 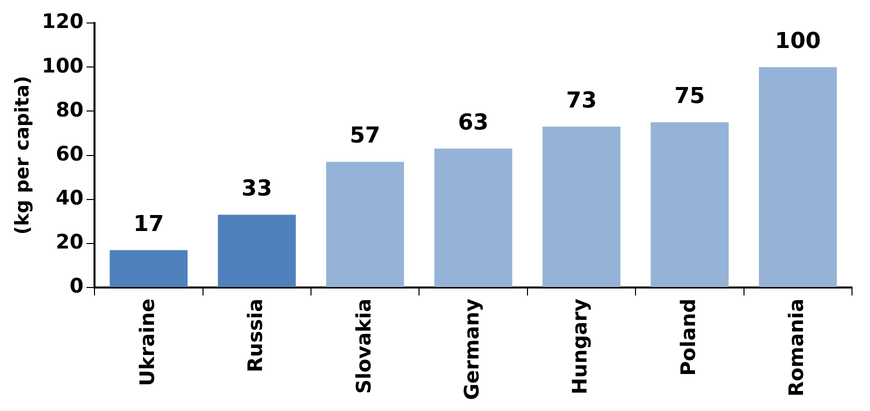 I want to click on x-tick-label: Russia, so click(x=255, y=335).